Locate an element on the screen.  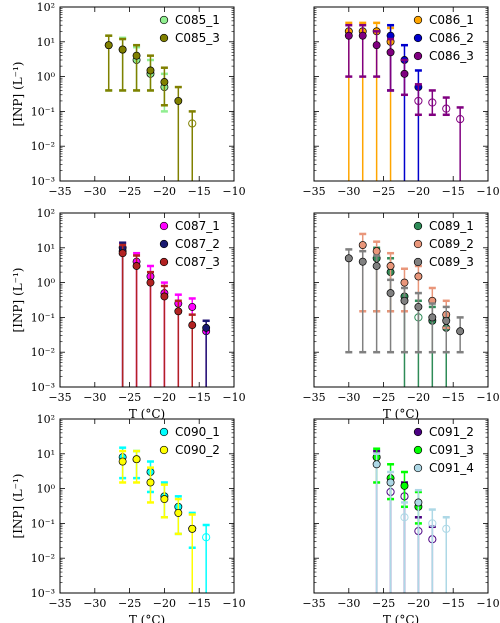
y-tick-label: 10⁻³ is located at coordinates (43, 593).